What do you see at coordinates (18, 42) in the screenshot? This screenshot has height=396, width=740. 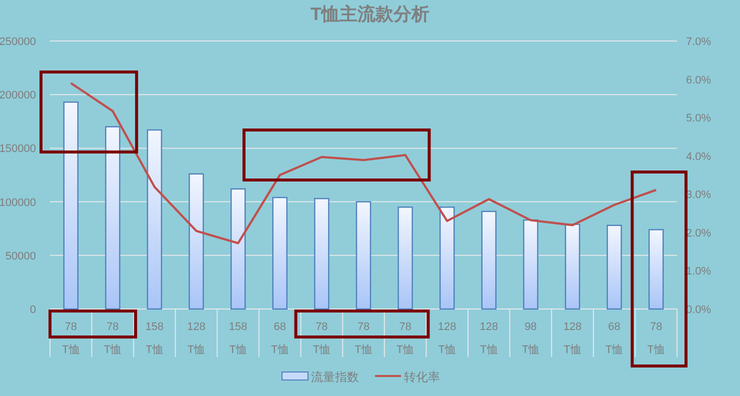 I see `y-tick-label: 250000` at bounding box center [18, 42].